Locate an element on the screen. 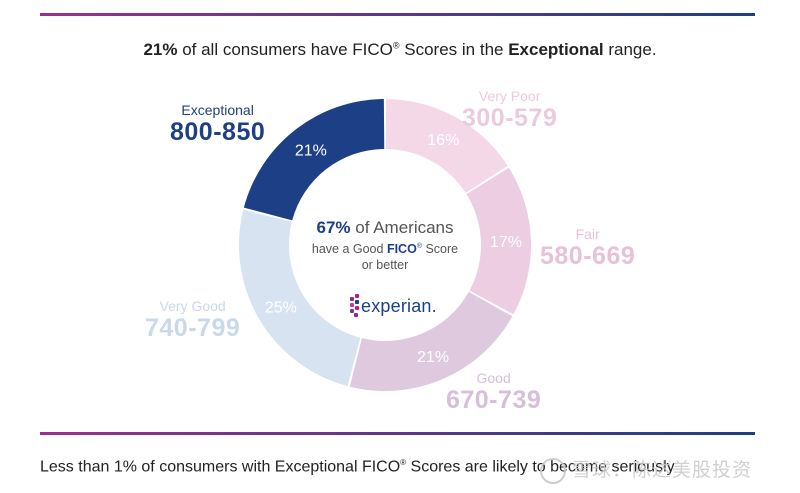 Image resolution: width=800 pixels, height=493 pixels. donut-slice-very-poor is located at coordinates (446, 146).